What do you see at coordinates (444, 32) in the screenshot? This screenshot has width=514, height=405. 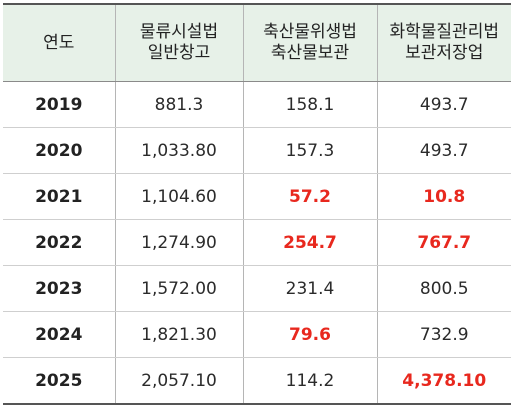 I see `header-chemical-line-1: 화학물질관리법` at bounding box center [444, 32].